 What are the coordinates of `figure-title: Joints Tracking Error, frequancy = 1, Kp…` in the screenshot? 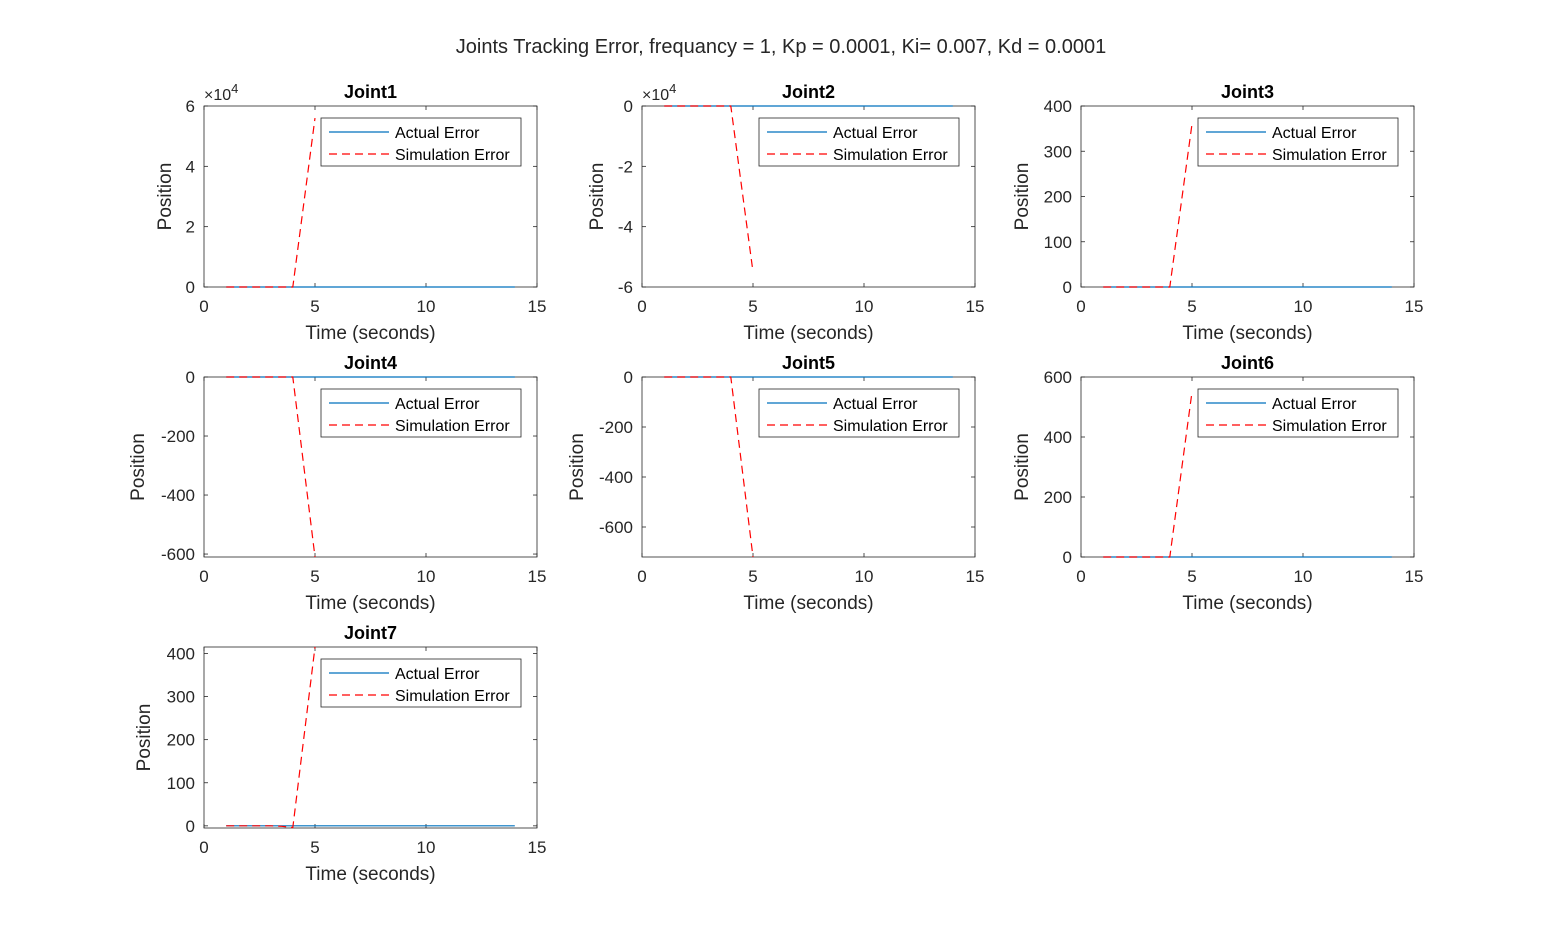 It's located at (781, 47).